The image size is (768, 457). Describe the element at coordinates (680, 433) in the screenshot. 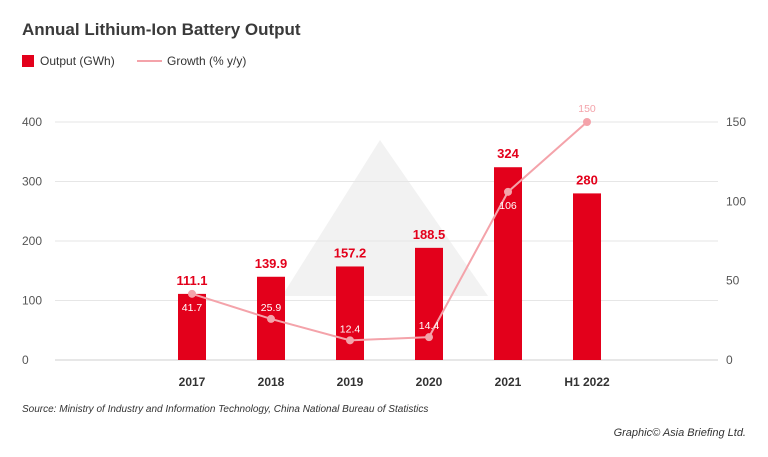

I see `credit-note: Graphic© Asia Briefing Ltd.` at that location.